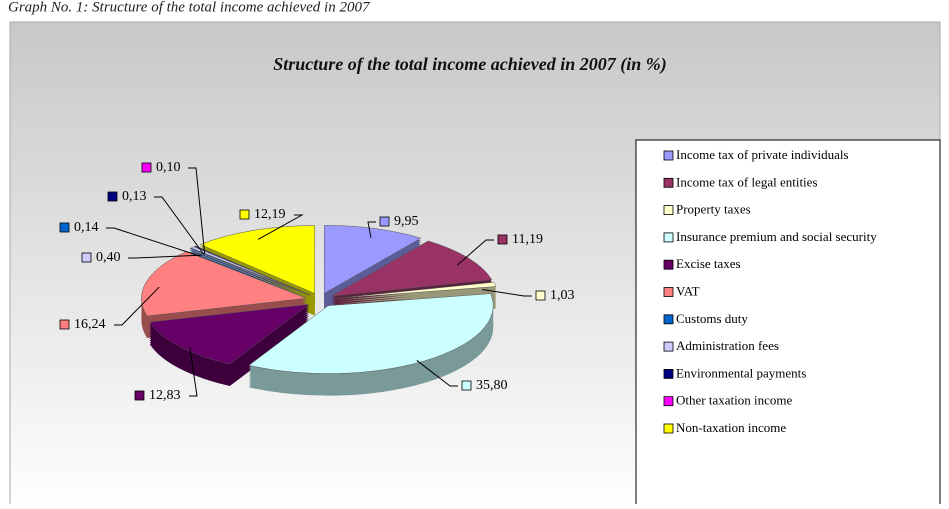  Describe the element at coordinates (713, 209) in the screenshot. I see `legend-label: Property taxes` at that location.